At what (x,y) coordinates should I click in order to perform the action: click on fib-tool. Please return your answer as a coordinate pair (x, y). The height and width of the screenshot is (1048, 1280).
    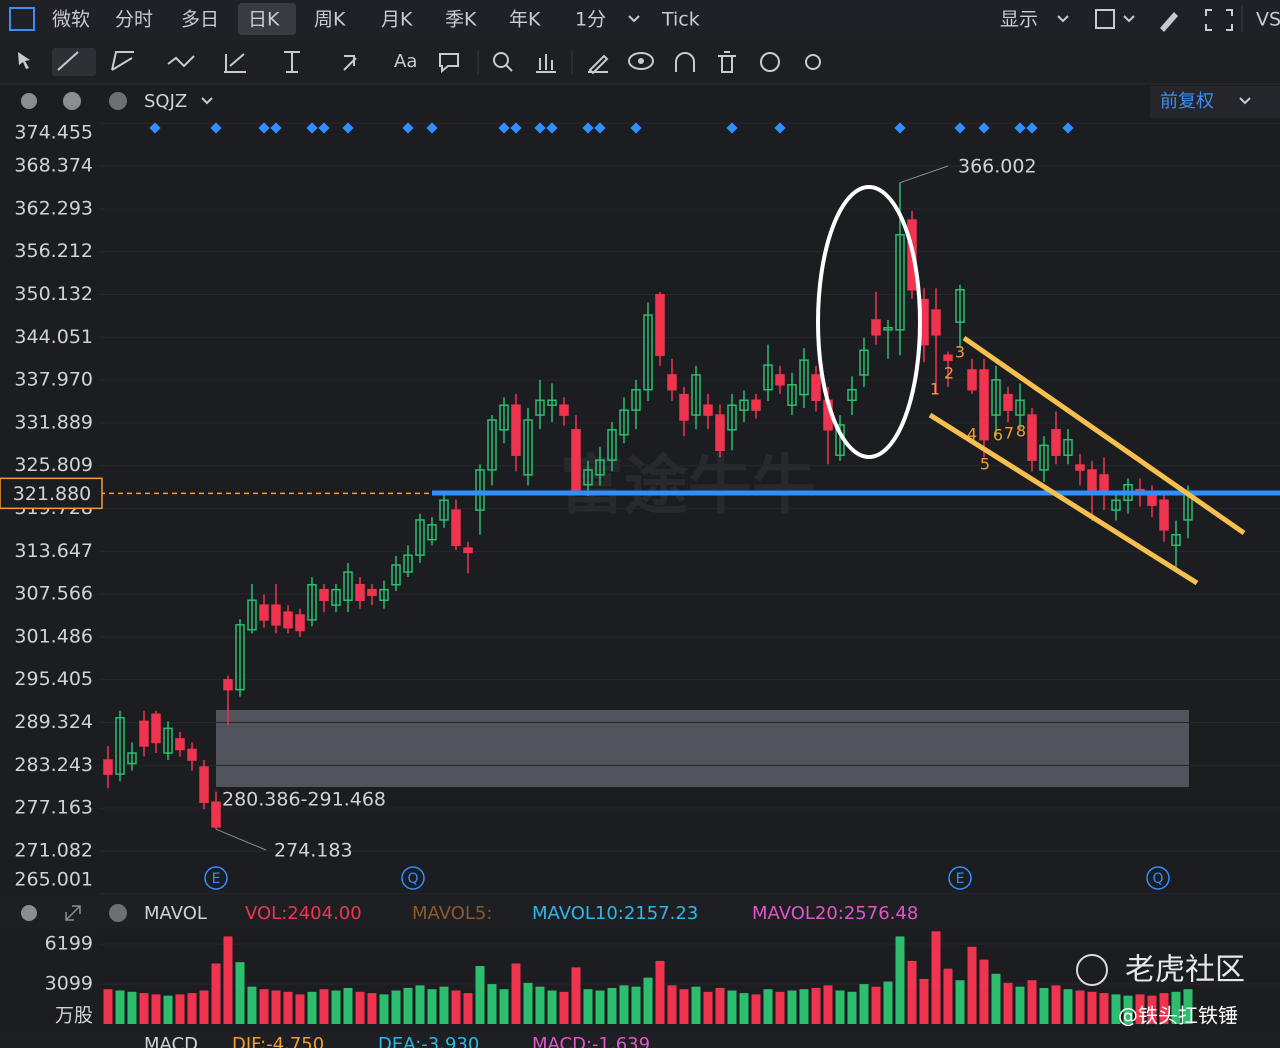
    Looking at the image, I should click on (235, 63).